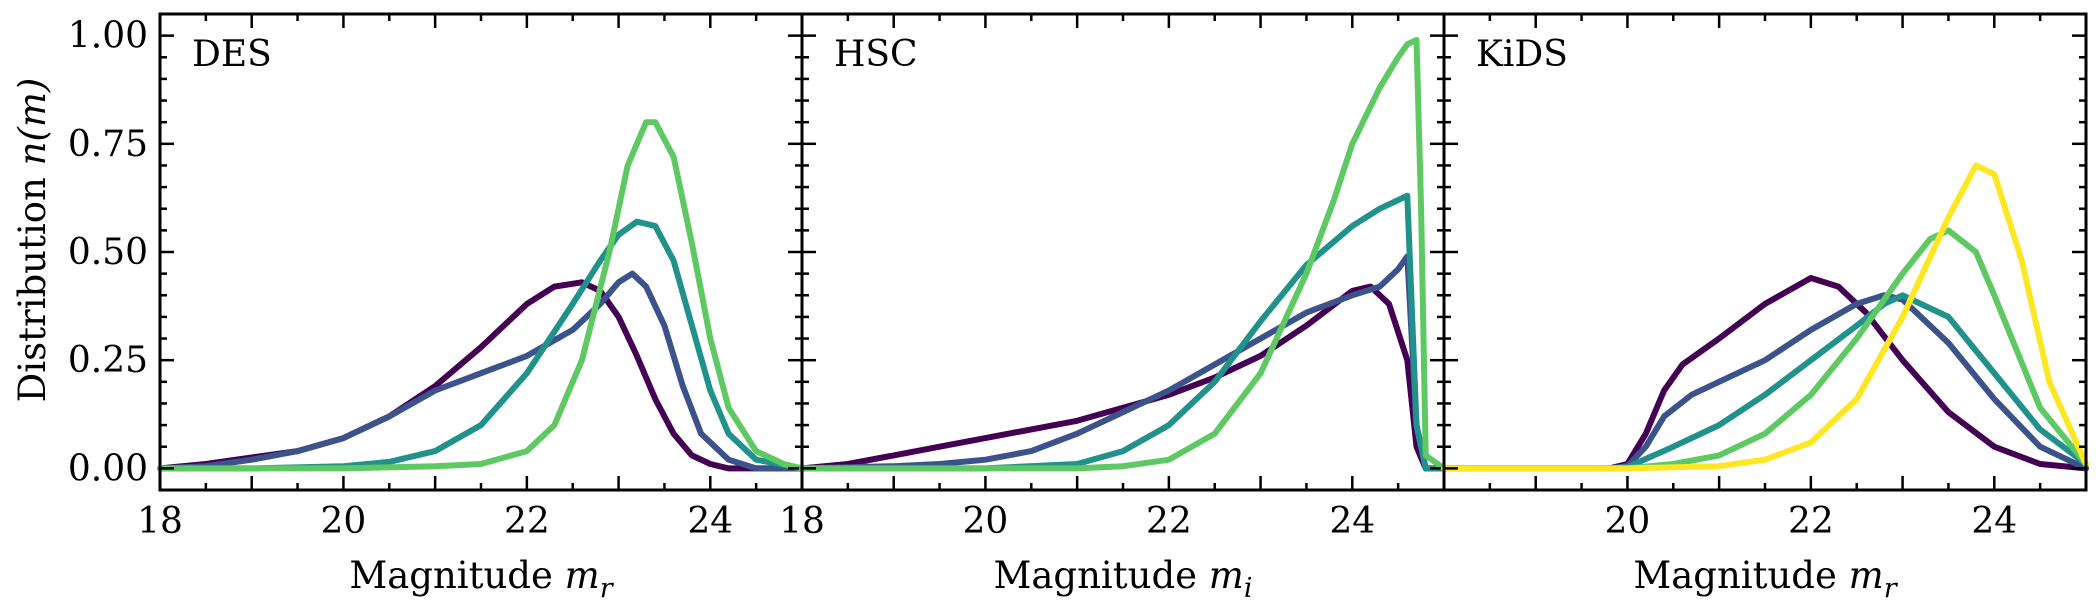 Image resolution: width=2100 pixels, height=600 pixels. What do you see at coordinates (481, 577) in the screenshot?
I see `x-axis-label-0: Magnitude mr` at bounding box center [481, 577].